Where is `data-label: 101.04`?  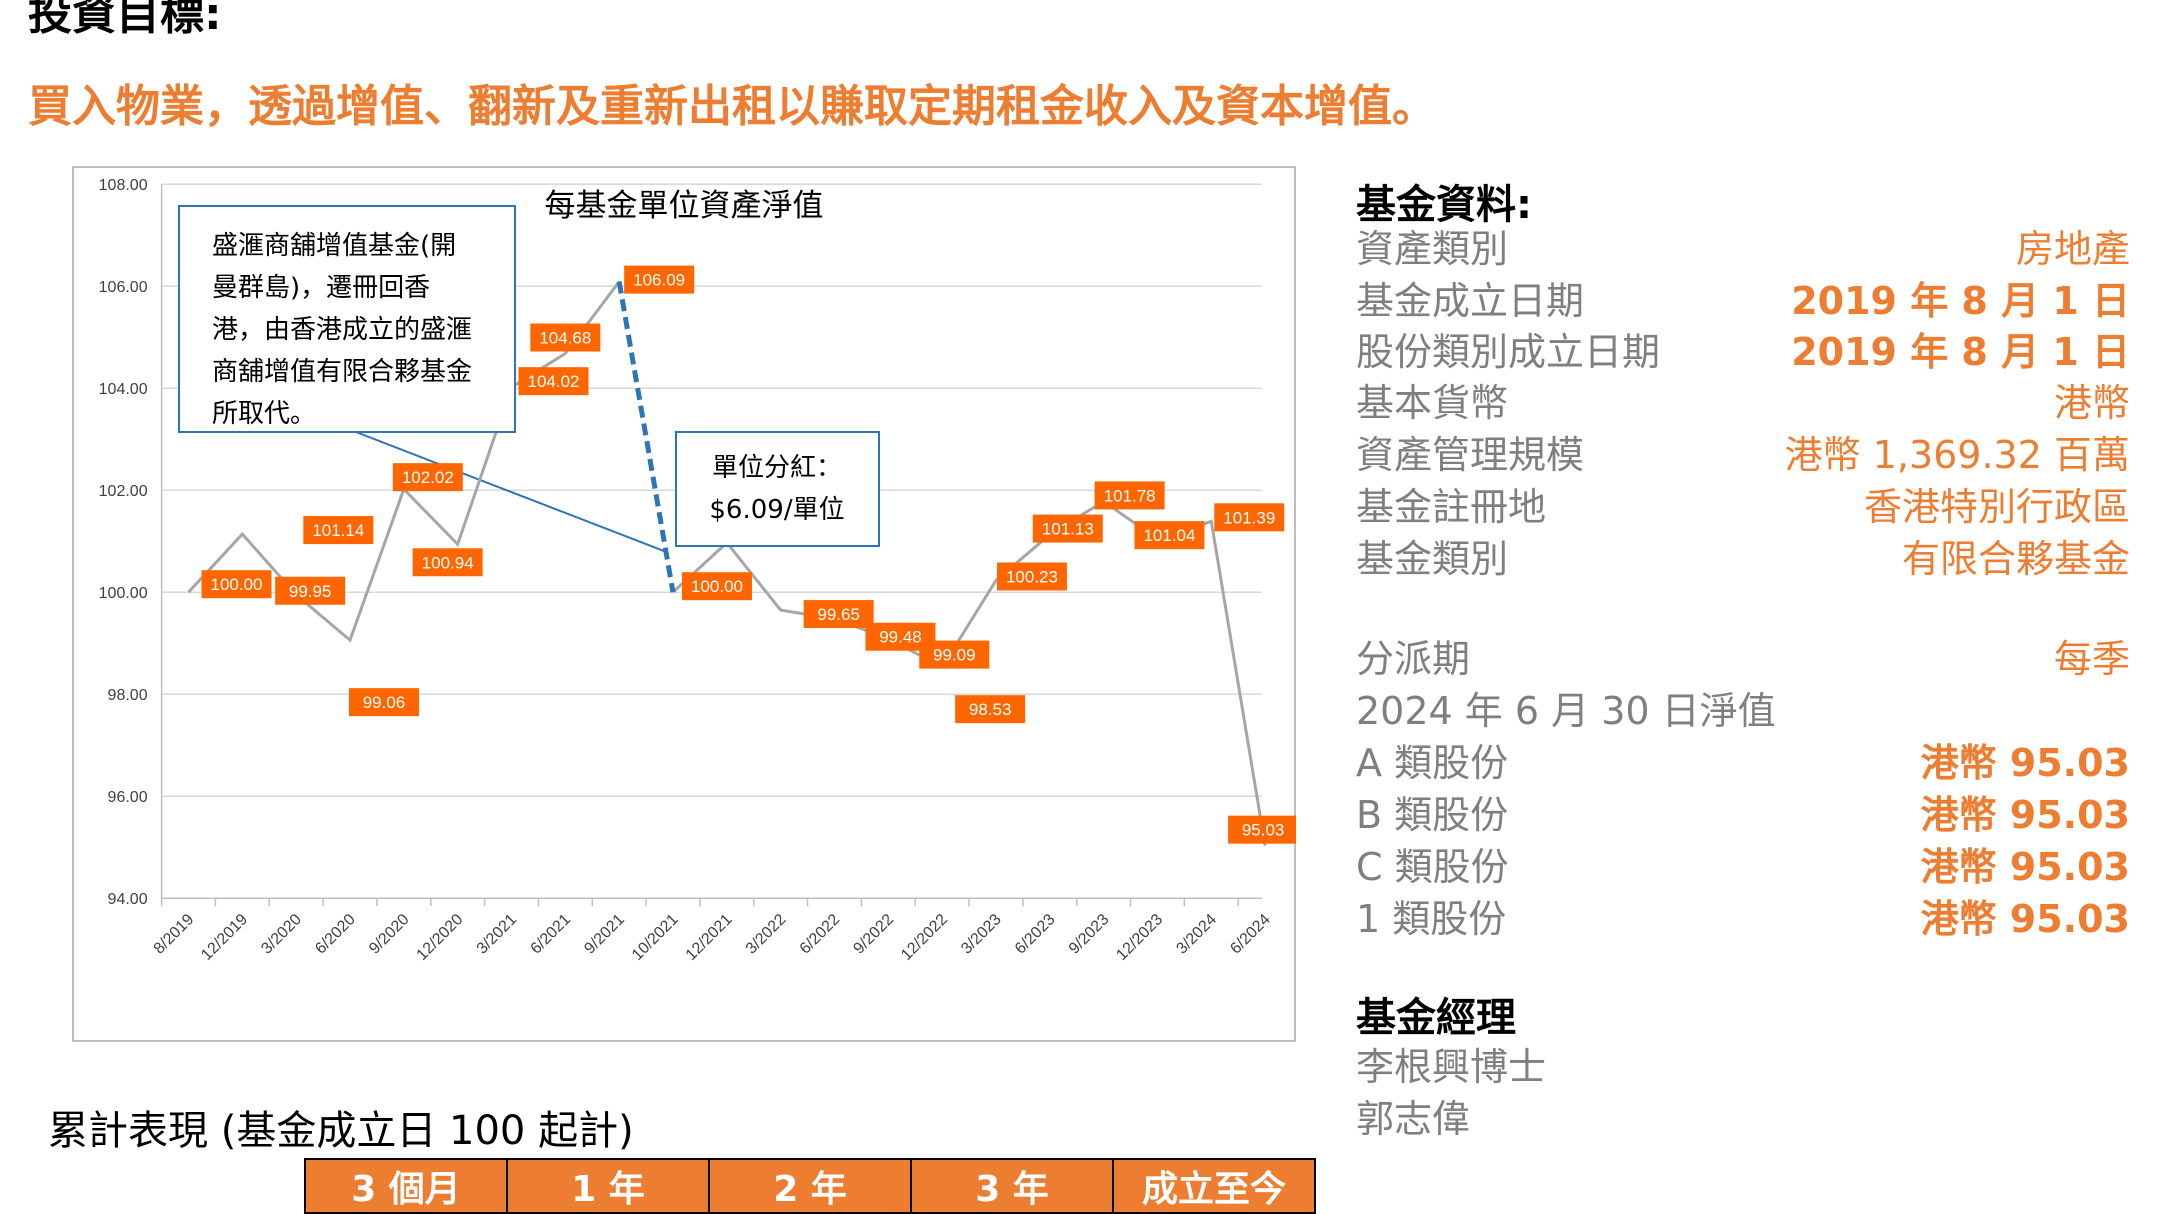 data-label: 101.04 is located at coordinates (1169, 535).